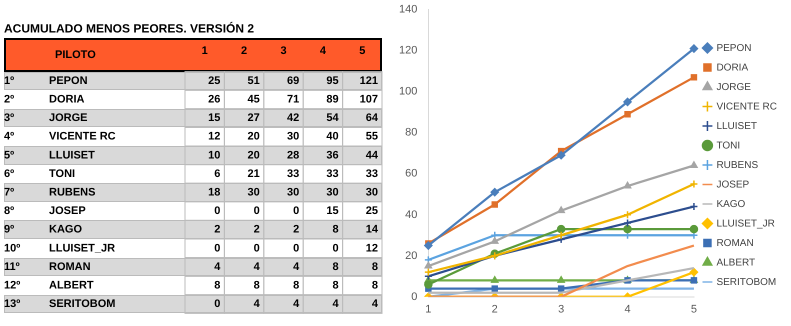 The image size is (791, 326). Describe the element at coordinates (9, 174) in the screenshot. I see `y2-tick-label: 6º` at that location.